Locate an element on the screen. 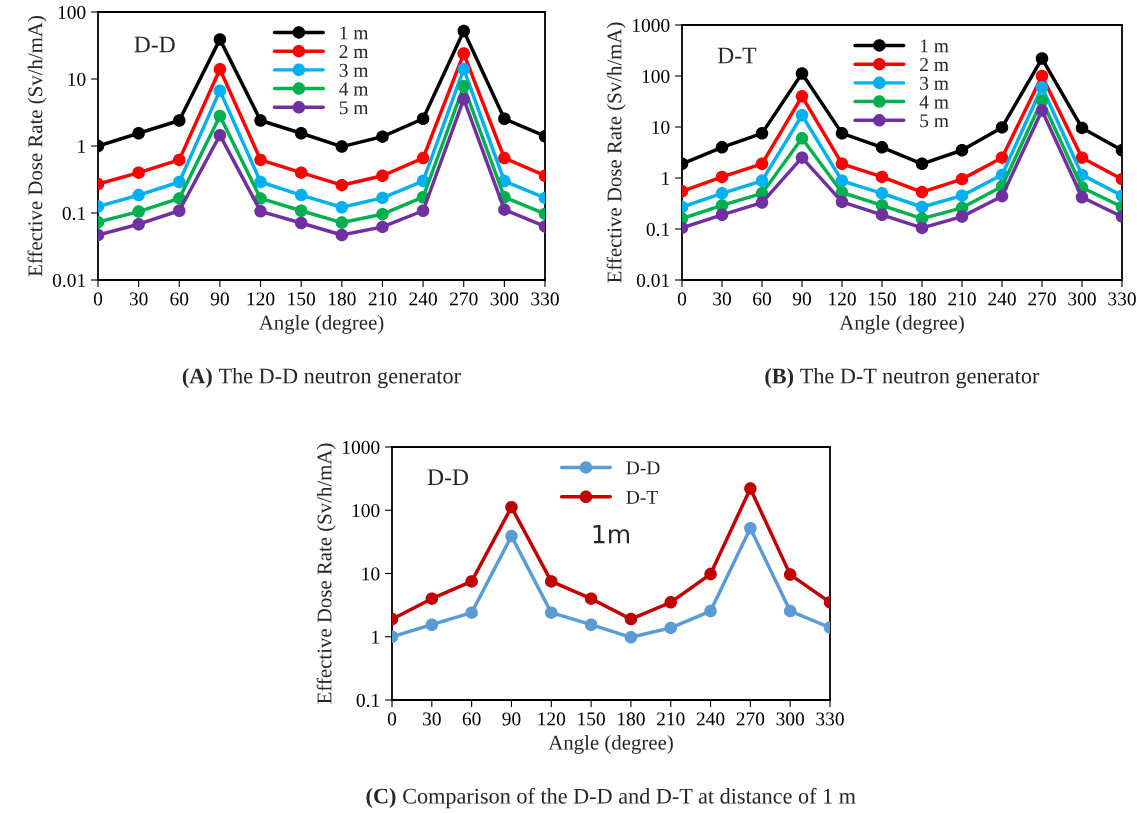  x-tick-label: 240 is located at coordinates (710, 719).